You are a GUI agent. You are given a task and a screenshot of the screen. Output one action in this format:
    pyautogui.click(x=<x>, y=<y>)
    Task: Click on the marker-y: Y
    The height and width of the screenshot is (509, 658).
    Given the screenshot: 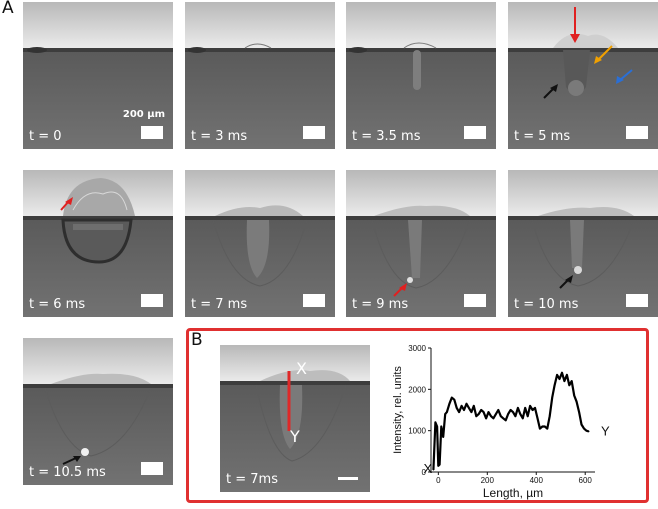 What is the action you would take?
    pyautogui.click(x=295, y=436)
    